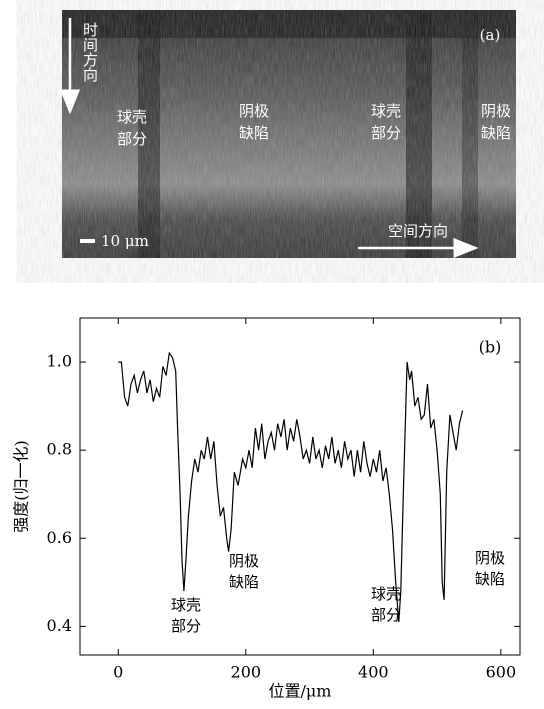 The image size is (544, 709). What do you see at coordinates (125, 241) in the screenshot?
I see `scale-bar-label: 10 μm` at bounding box center [125, 241].